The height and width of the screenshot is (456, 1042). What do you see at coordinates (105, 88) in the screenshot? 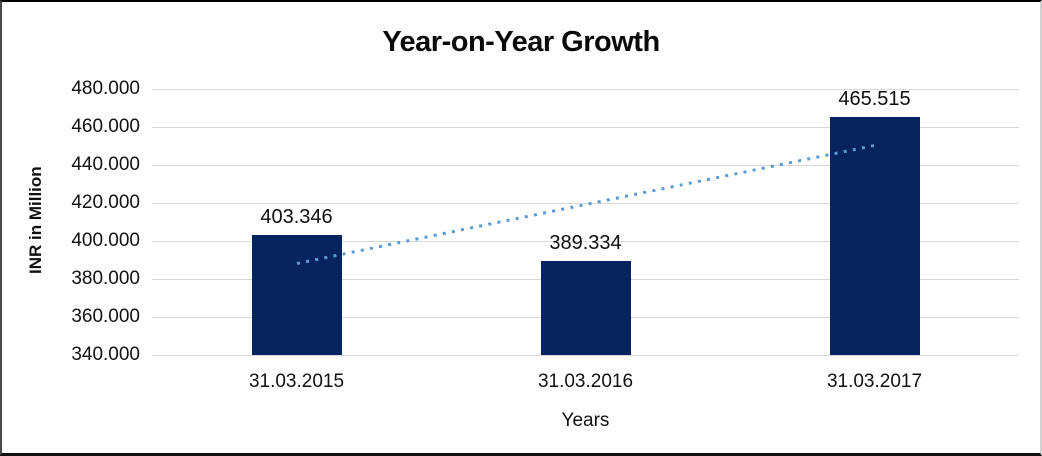
I see `y-tick-label: 480.000` at bounding box center [105, 88].